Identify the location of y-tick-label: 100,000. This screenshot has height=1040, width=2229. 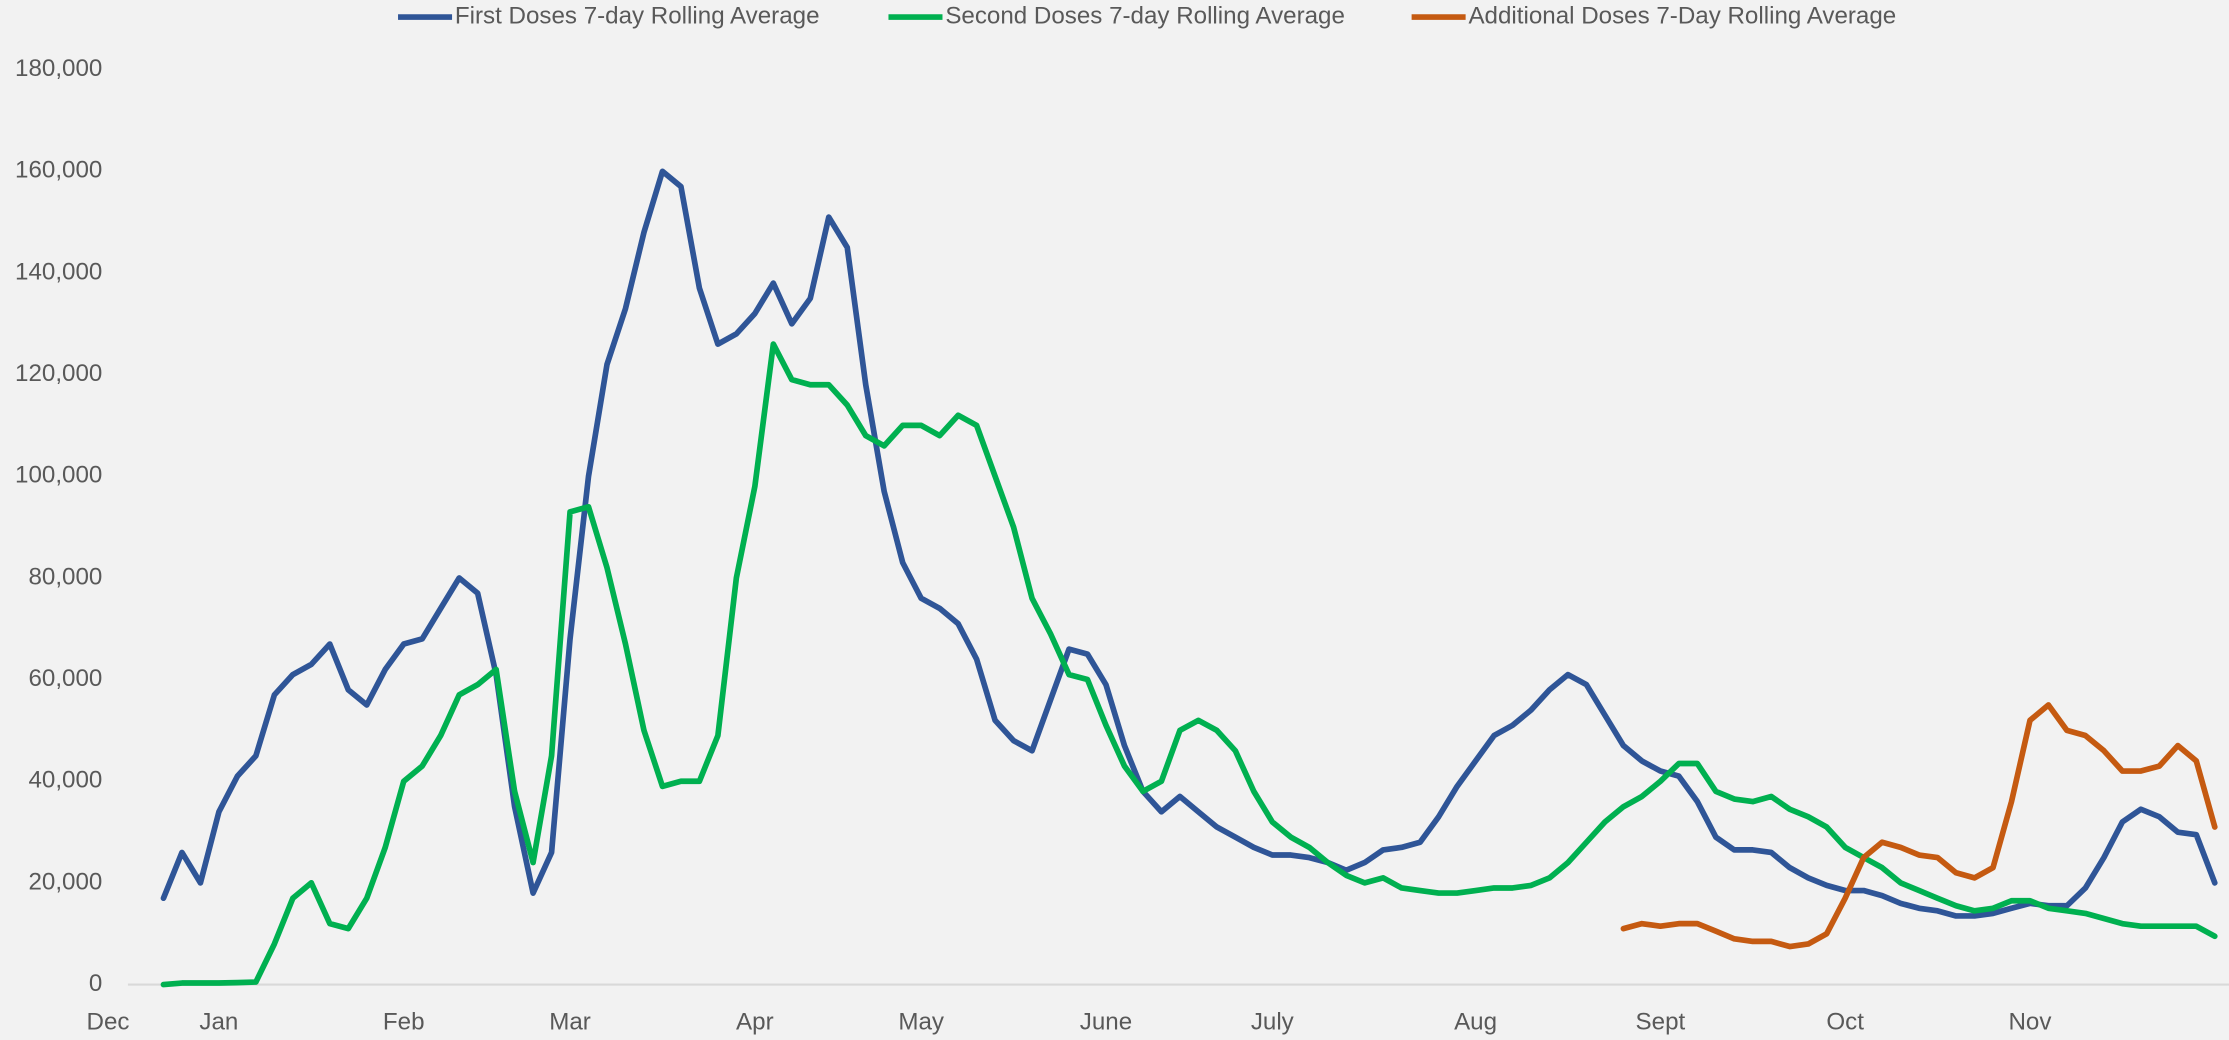
(58, 475).